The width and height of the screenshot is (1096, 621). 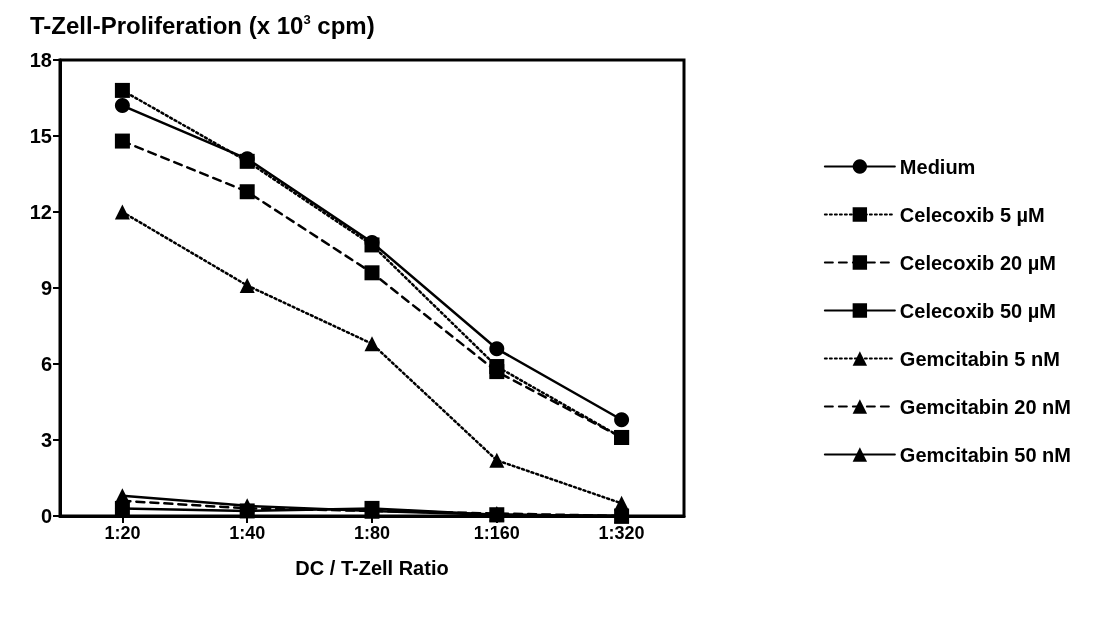 What do you see at coordinates (621, 533) in the screenshot?
I see `x-tick-label: 1:320` at bounding box center [621, 533].